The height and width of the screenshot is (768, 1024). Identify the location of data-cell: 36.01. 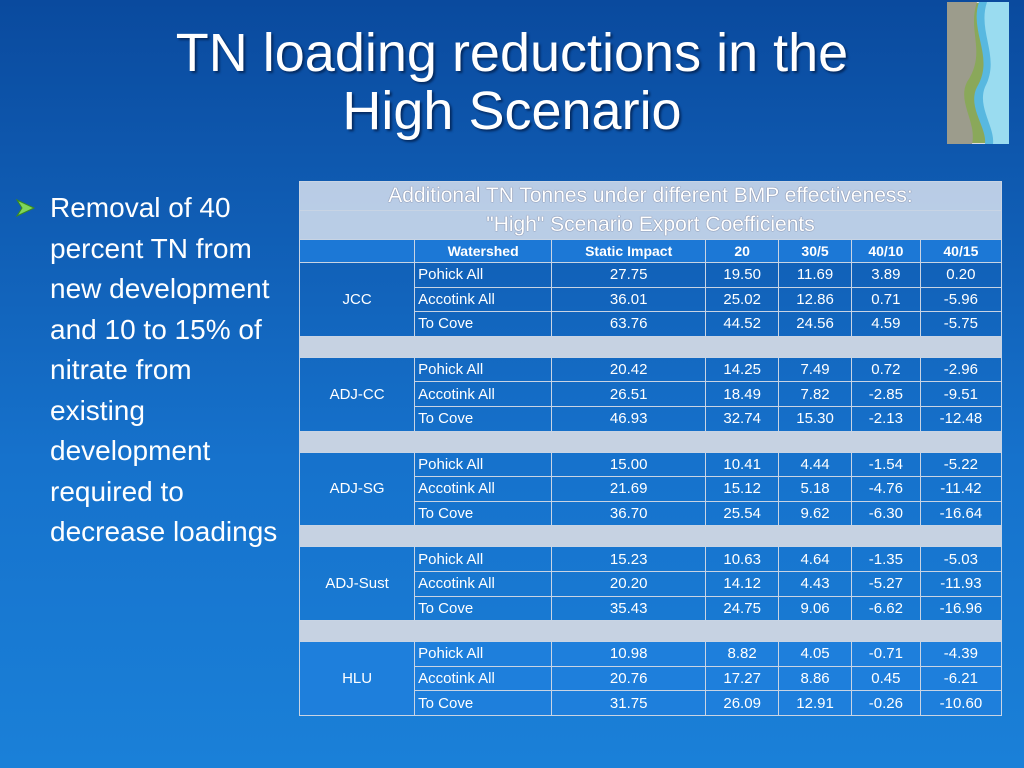
(629, 299).